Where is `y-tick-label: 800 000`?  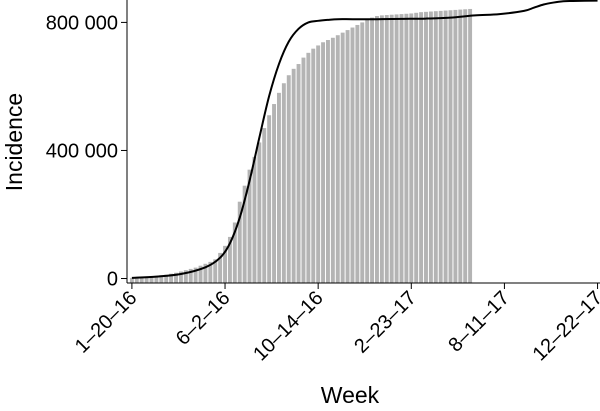 y-tick-label: 800 000 is located at coordinates (82, 23).